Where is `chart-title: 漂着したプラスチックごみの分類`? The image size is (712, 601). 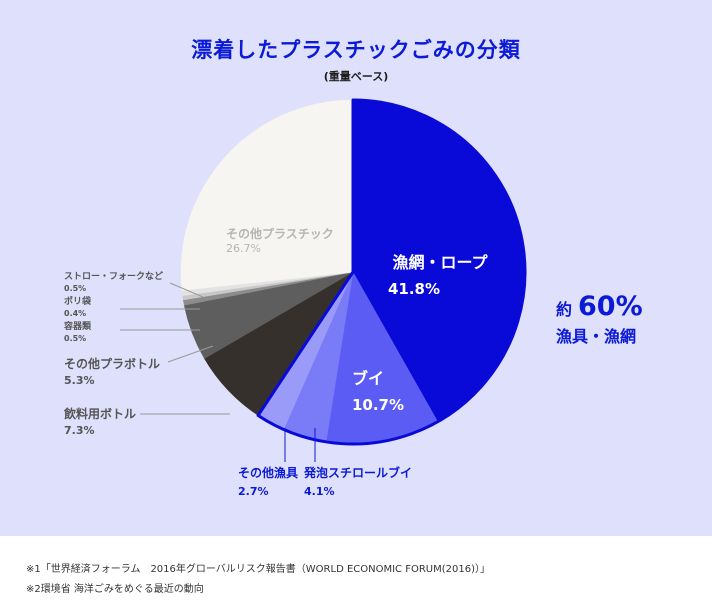
chart-title: 漂着したプラスチックごみの分類 is located at coordinates (356, 50).